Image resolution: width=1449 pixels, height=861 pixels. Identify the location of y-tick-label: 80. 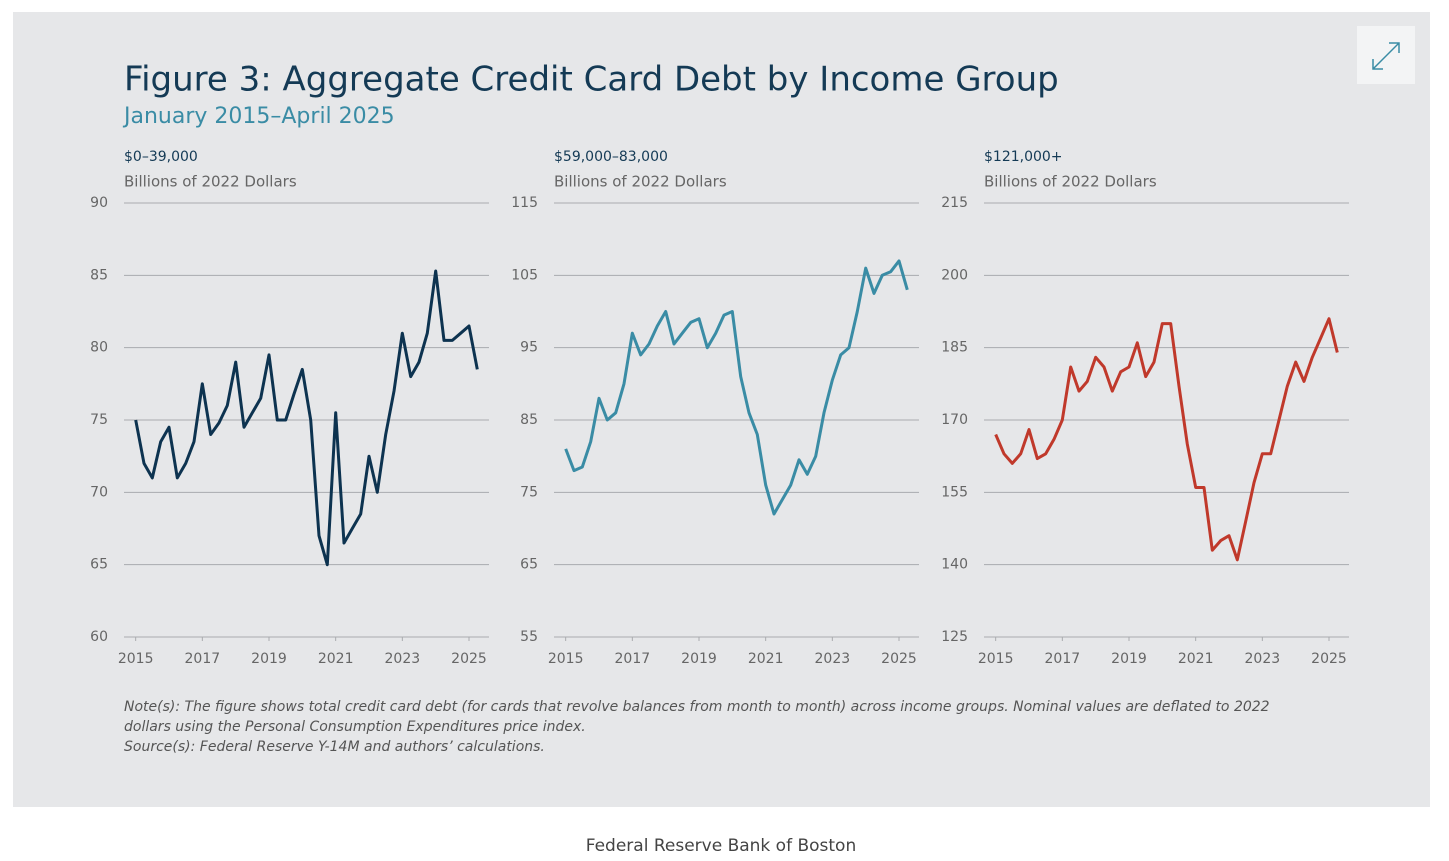
(99, 348).